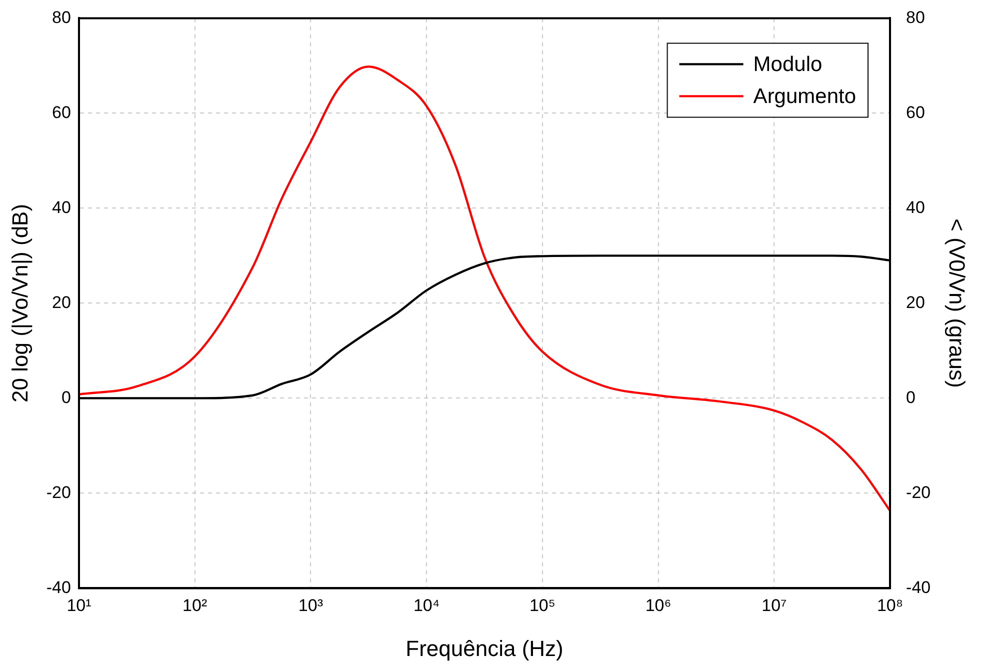 The image size is (983, 671). What do you see at coordinates (804, 96) in the screenshot?
I see `legend-label: Argumento` at bounding box center [804, 96].